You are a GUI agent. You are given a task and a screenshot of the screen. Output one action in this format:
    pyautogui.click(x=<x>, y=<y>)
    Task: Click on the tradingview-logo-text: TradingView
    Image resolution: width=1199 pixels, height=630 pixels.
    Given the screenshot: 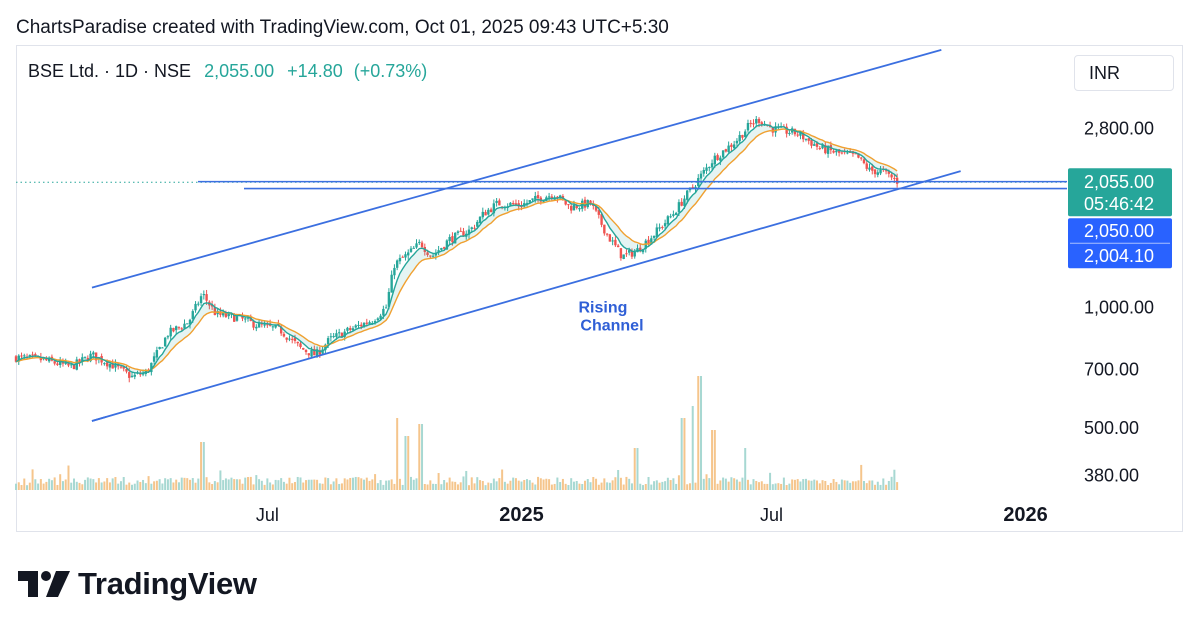 What is the action you would take?
    pyautogui.click(x=167, y=583)
    